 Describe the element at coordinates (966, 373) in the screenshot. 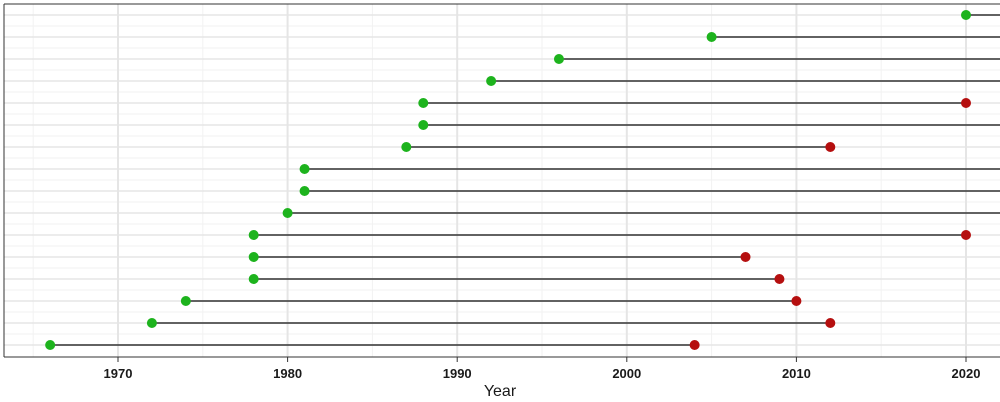

I see `x-tick-label: 2020` at that location.